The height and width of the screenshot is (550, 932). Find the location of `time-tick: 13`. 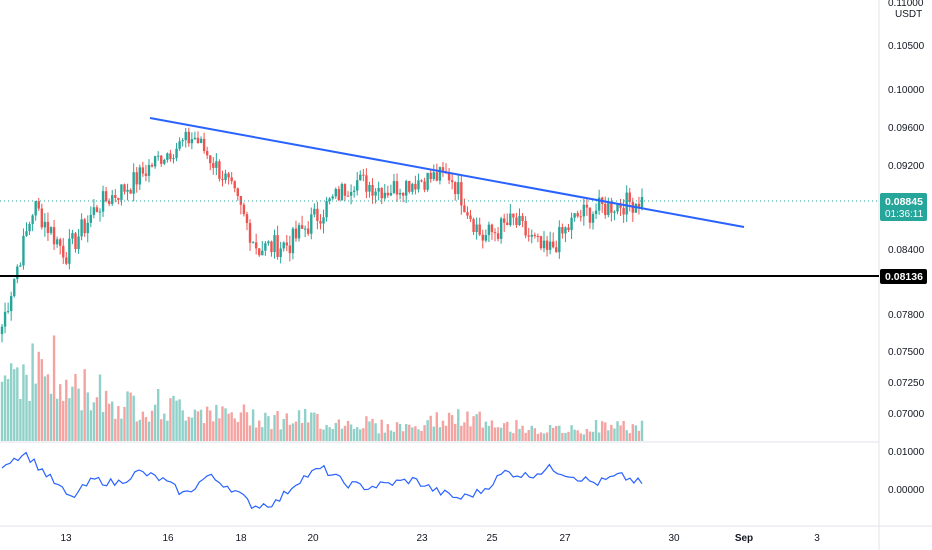

time-tick: 13 is located at coordinates (66, 538).